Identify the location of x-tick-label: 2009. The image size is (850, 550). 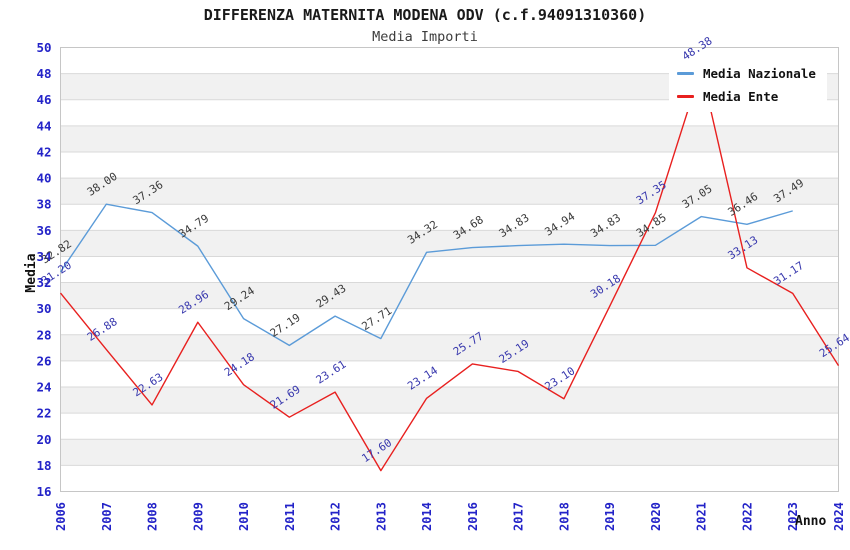
(198, 516).